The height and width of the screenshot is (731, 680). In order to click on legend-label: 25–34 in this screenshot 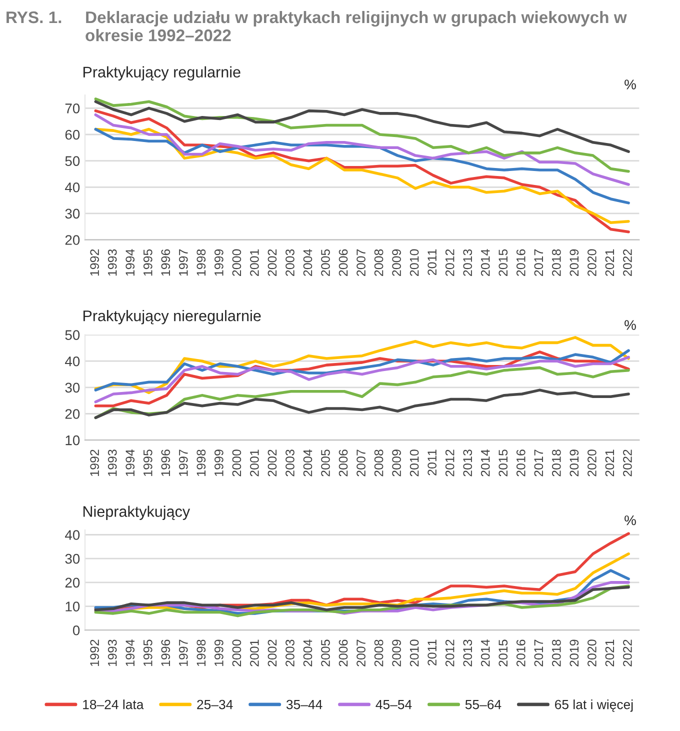, I will do `click(215, 705)`.